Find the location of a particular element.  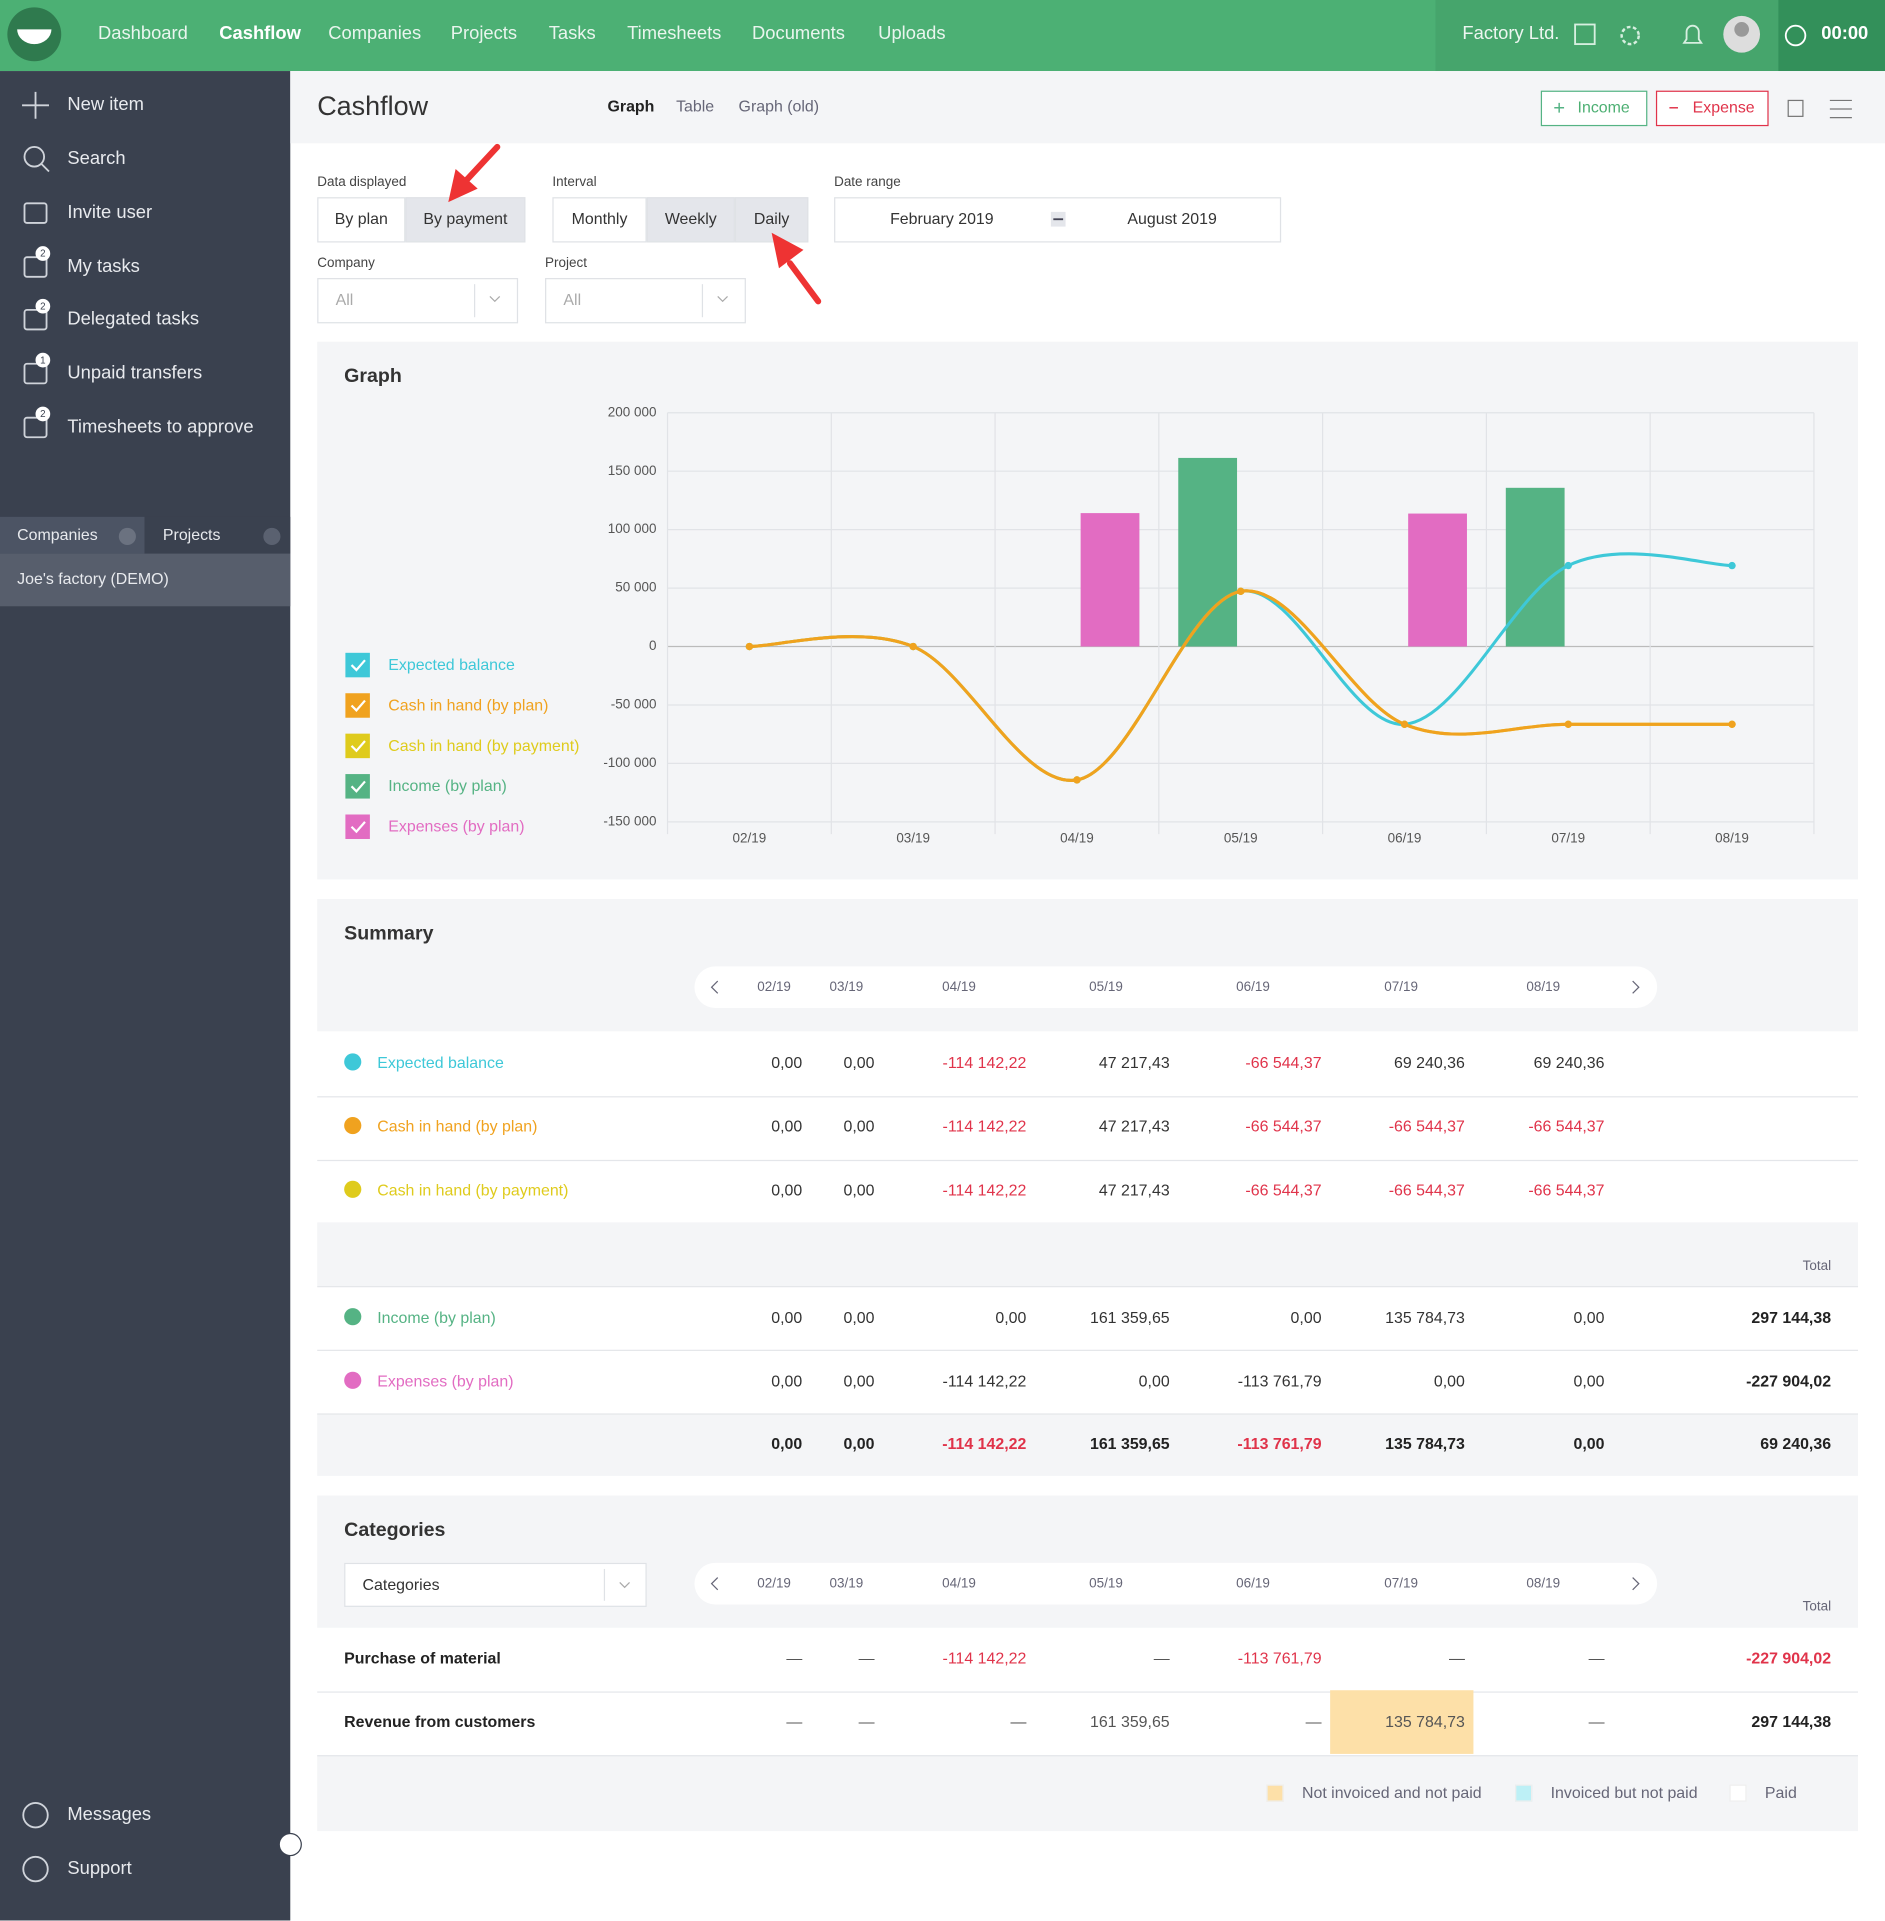

nav-item: Uploads is located at coordinates (912, 34).